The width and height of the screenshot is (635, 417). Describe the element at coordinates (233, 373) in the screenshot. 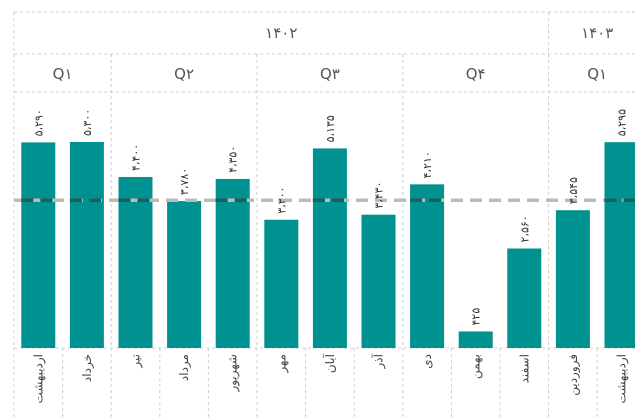

I see `category-label: شهریور` at that location.